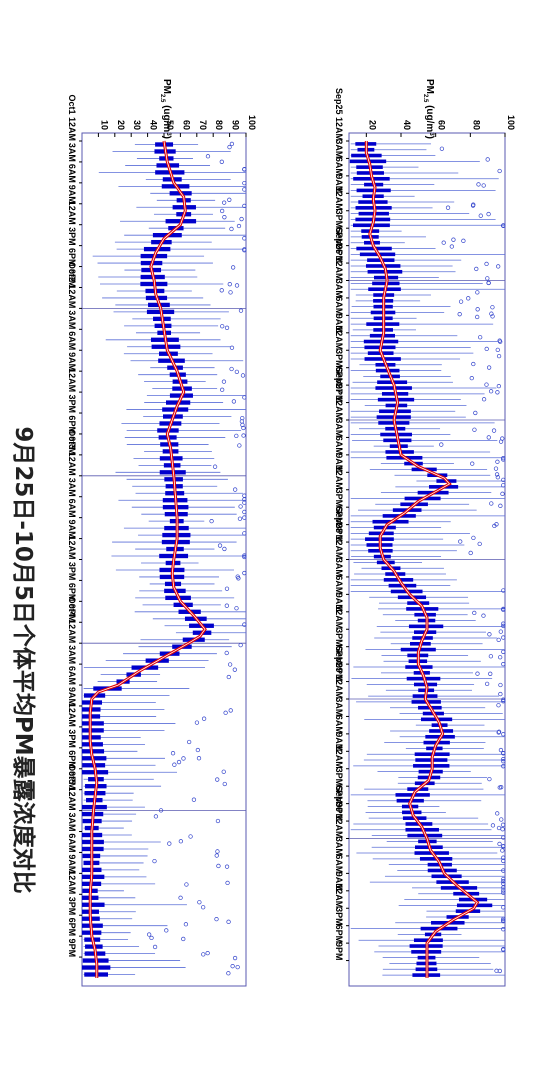 The image size is (547, 1089). Describe the element at coordinates (339, 114) in the screenshot. I see `time-tick-label: Sep25 12AM` at that location.